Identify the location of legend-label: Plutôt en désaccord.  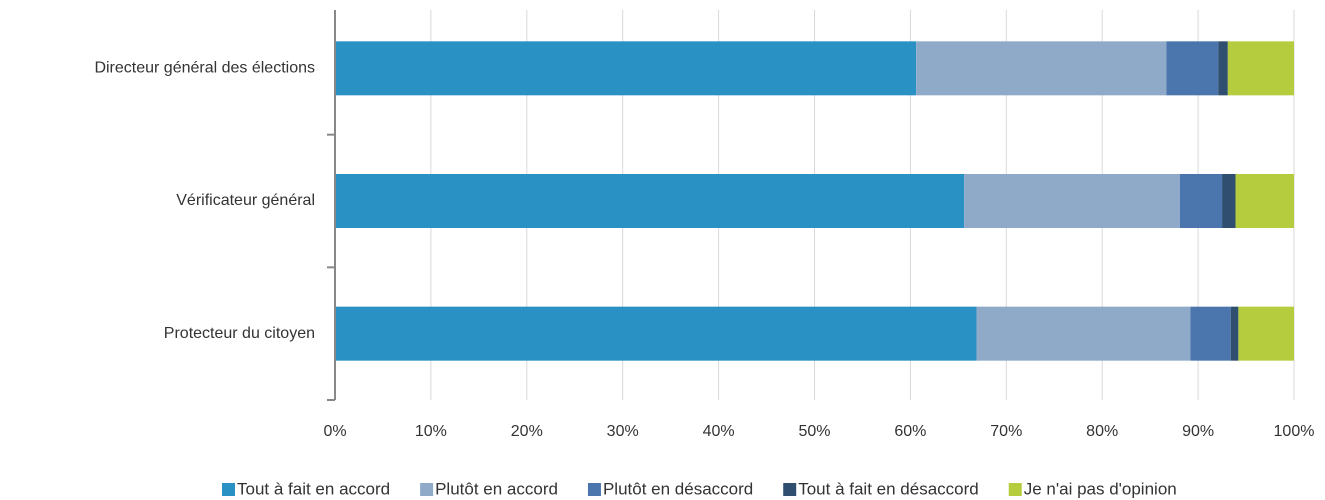
(678, 488).